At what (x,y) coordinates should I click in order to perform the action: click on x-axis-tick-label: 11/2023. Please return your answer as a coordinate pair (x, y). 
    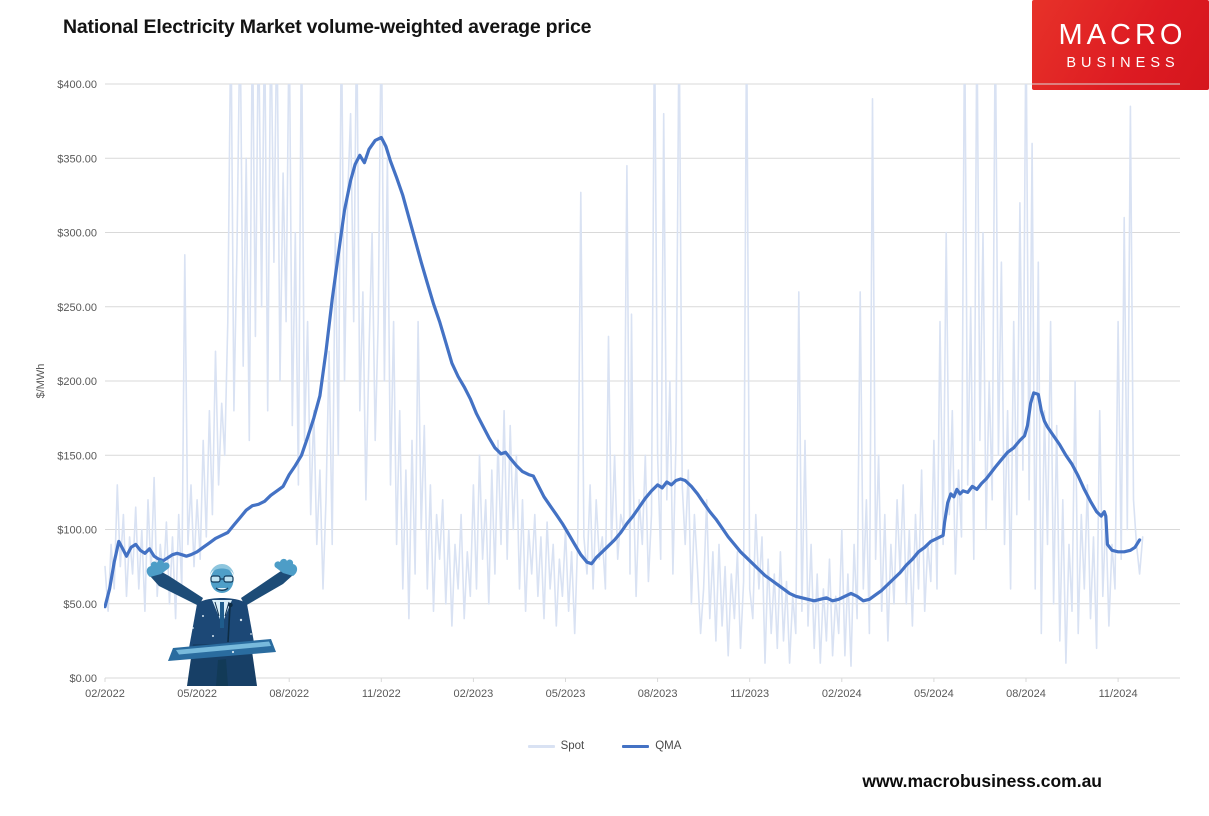
    Looking at the image, I should click on (749, 694).